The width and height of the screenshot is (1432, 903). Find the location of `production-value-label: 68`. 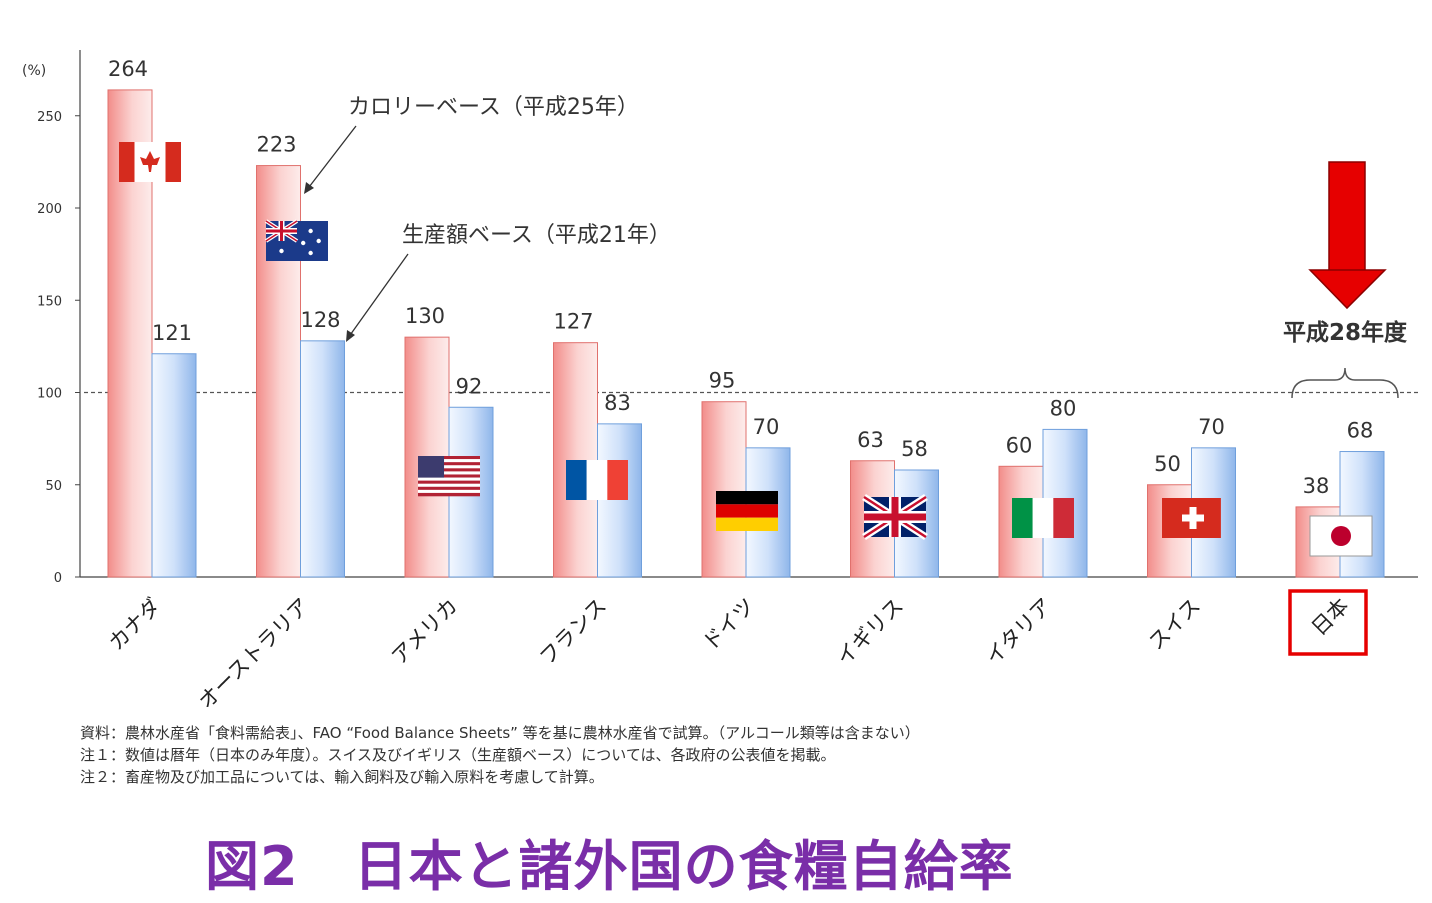

production-value-label: 68 is located at coordinates (1360, 431).